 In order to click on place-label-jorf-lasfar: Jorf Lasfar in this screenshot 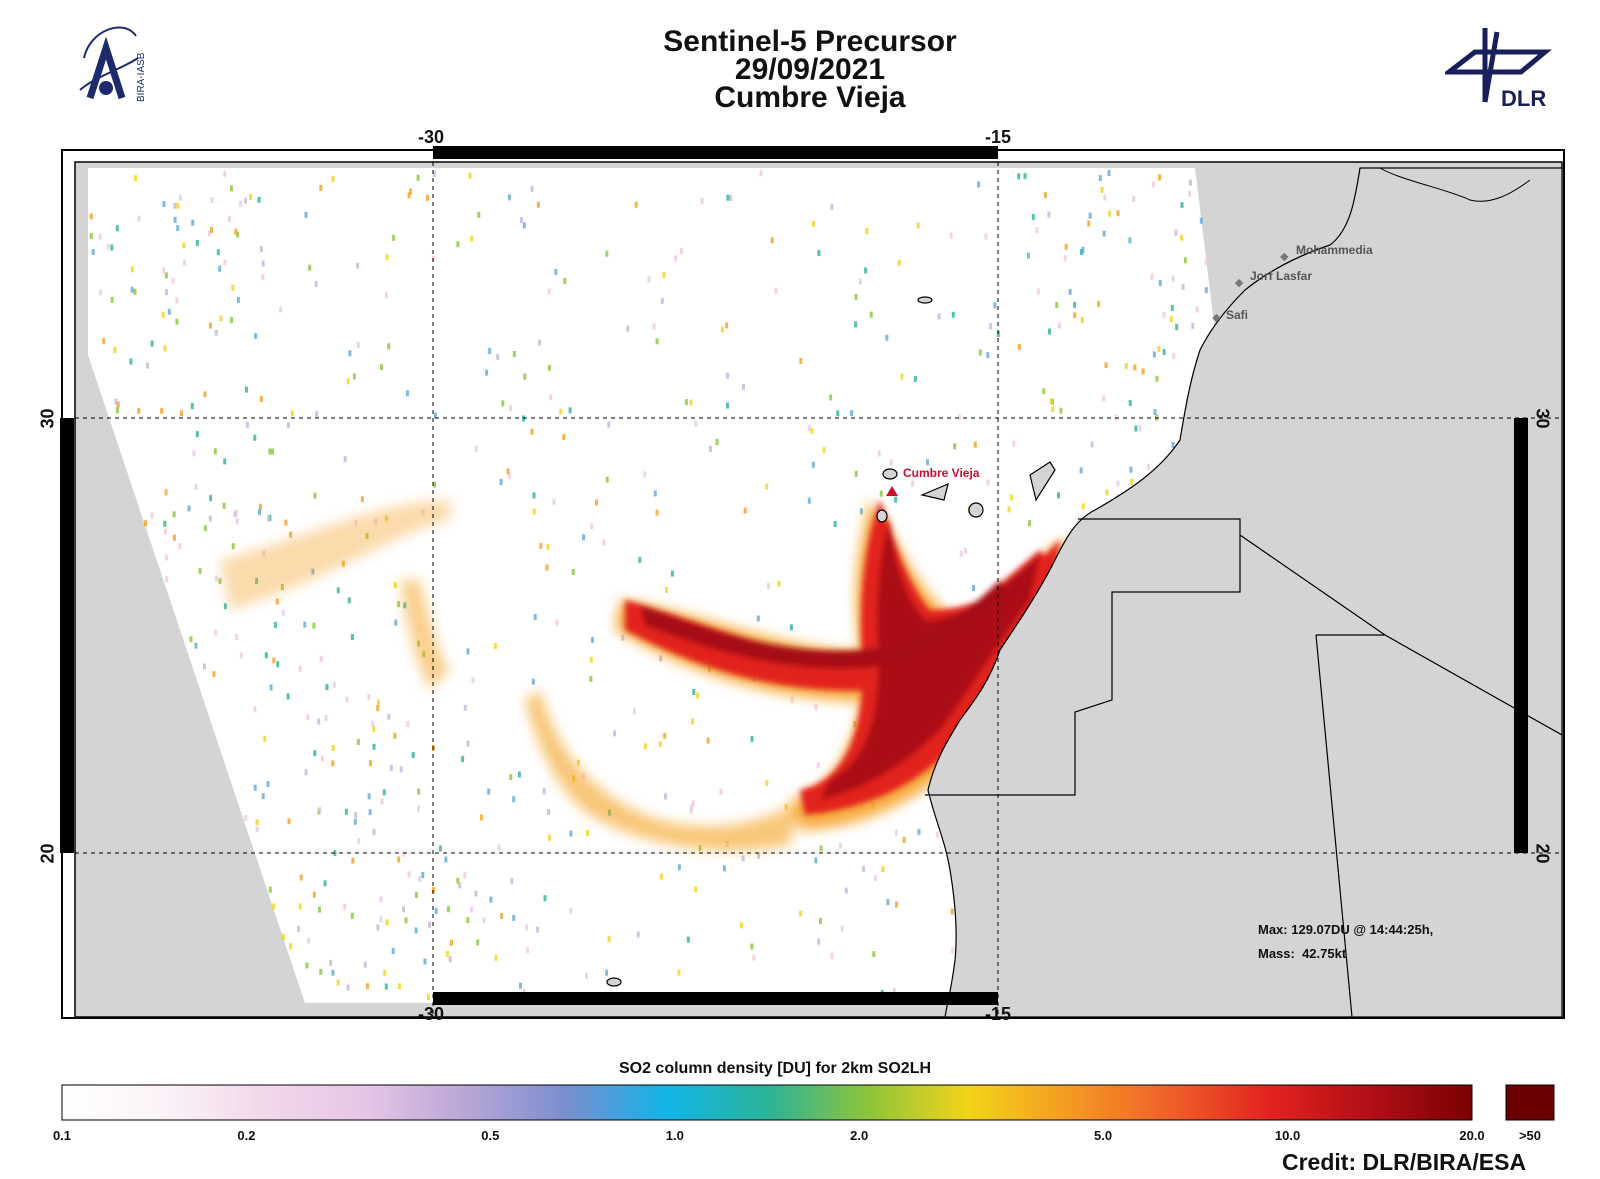, I will do `click(1281, 276)`.